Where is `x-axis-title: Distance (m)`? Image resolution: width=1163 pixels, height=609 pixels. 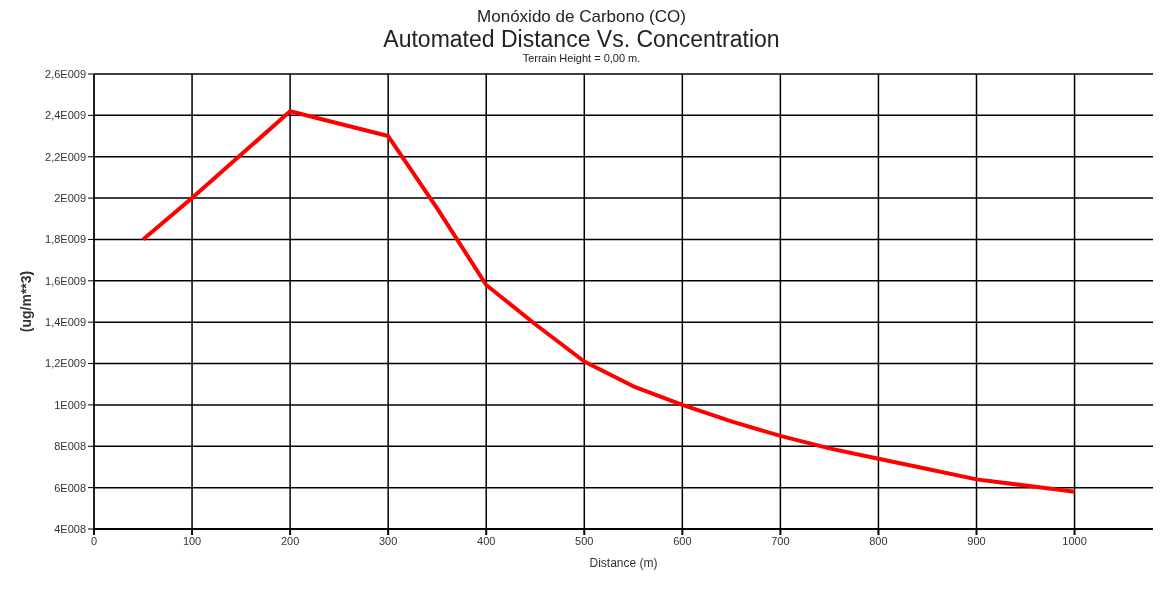
x-axis-title: Distance (m) is located at coordinates (623, 563).